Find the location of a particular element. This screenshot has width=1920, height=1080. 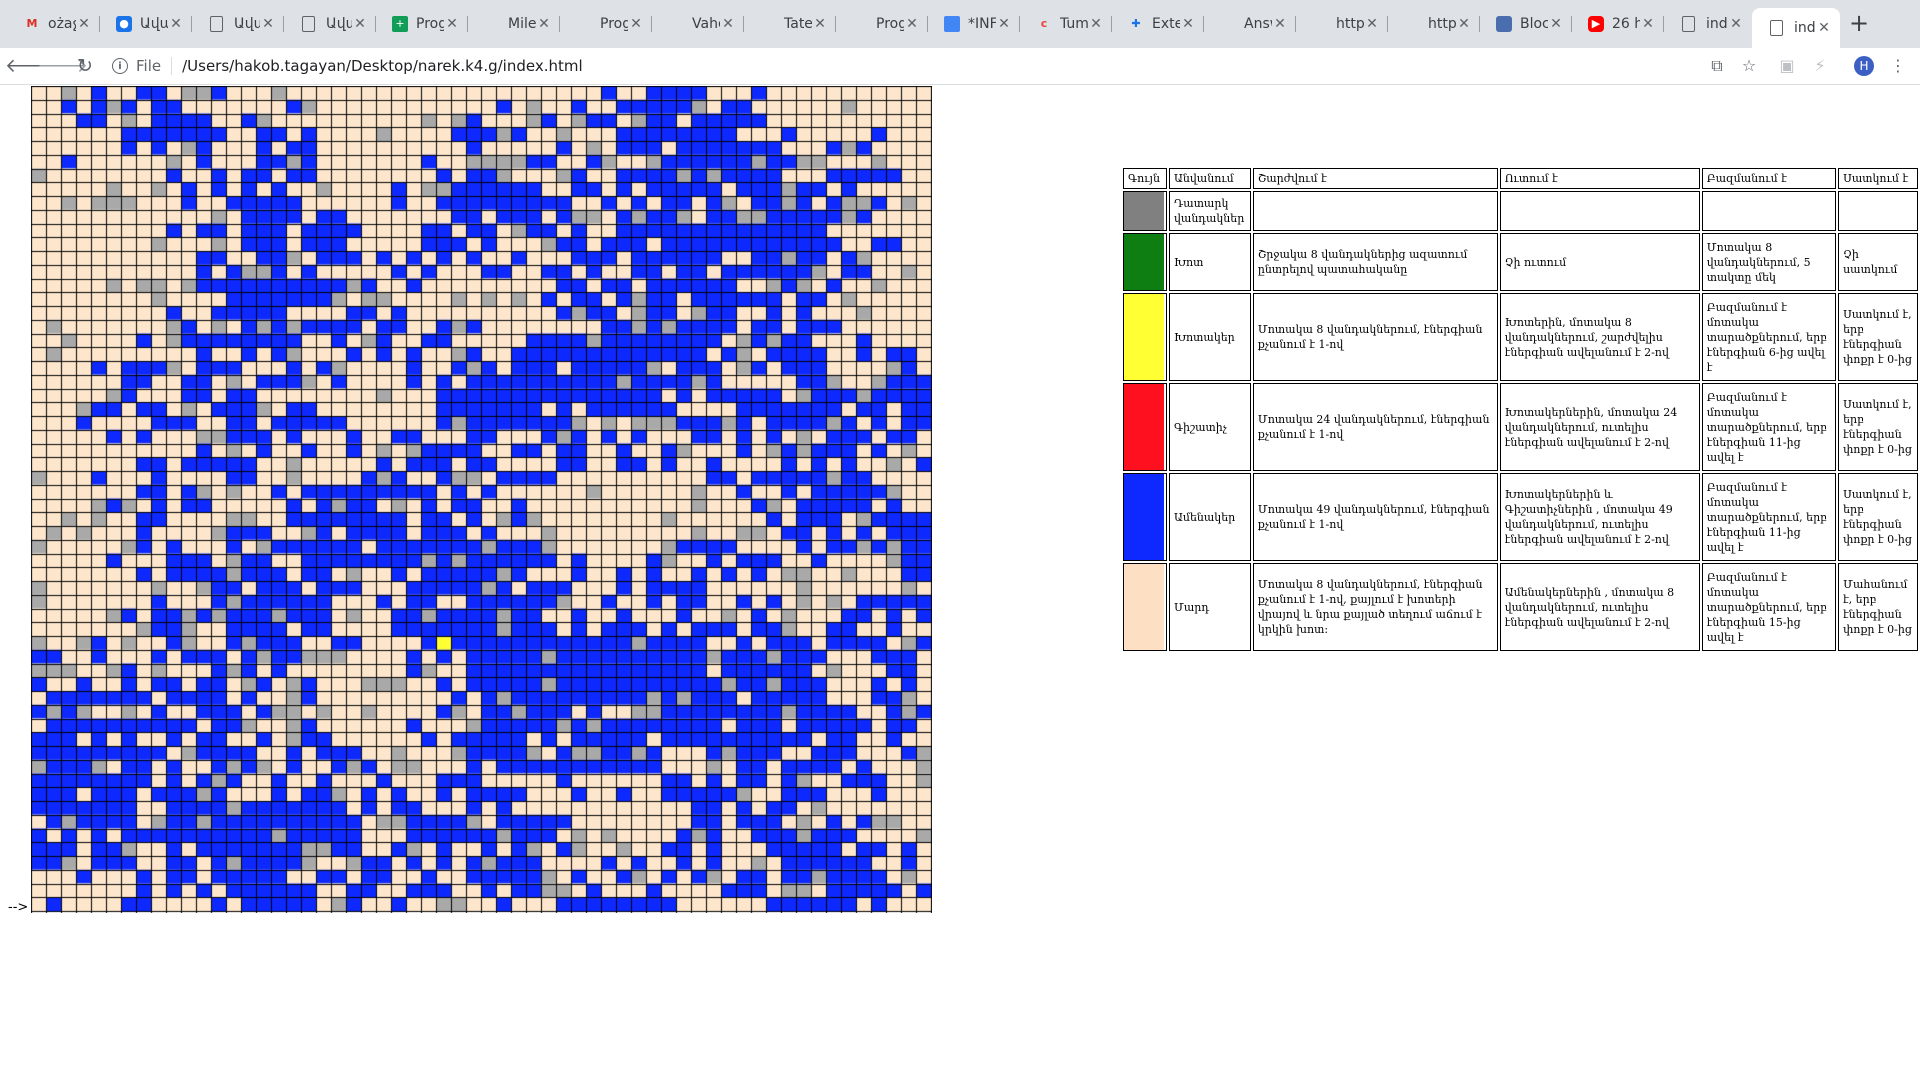

header-moves: Շարժվում է is located at coordinates (1375, 178).